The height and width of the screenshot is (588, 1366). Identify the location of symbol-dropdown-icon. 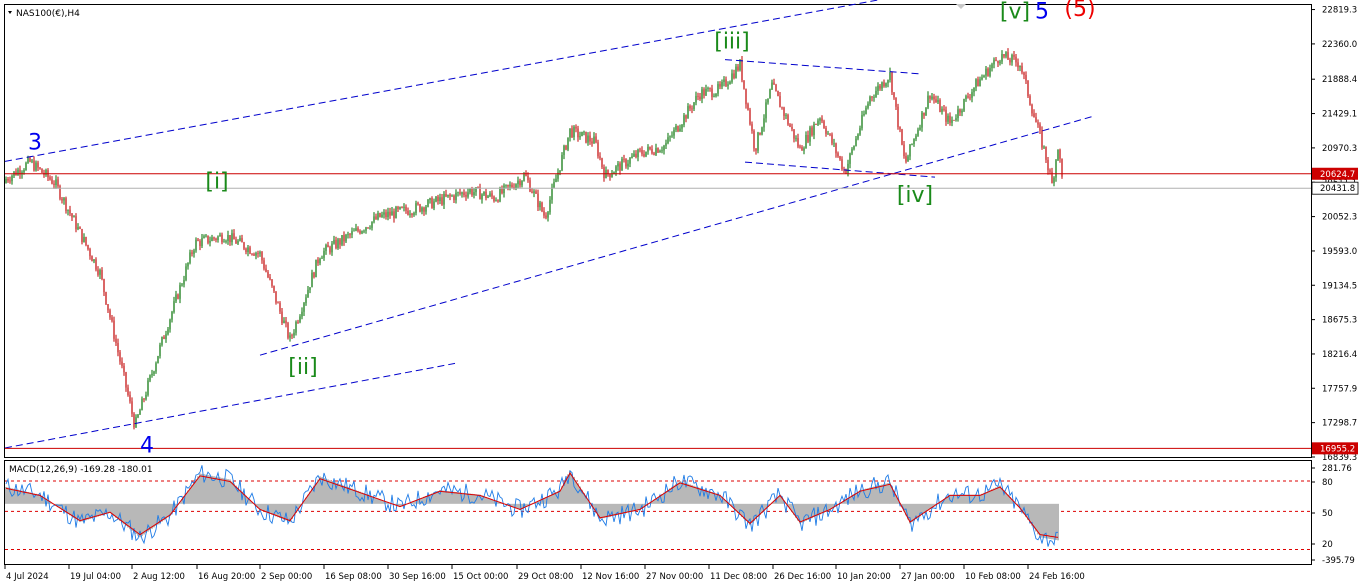
(10, 12).